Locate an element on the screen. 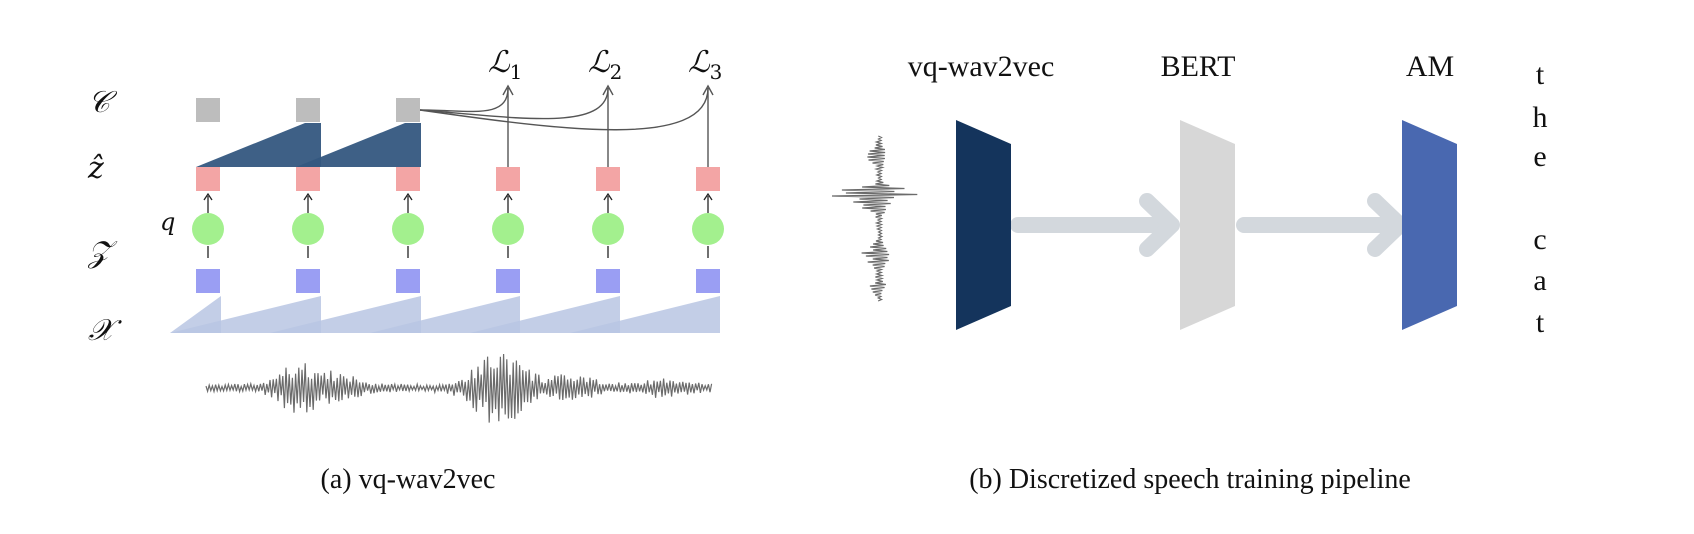 This screenshot has height=534, width=1694. context-squares is located at coordinates (308, 110).